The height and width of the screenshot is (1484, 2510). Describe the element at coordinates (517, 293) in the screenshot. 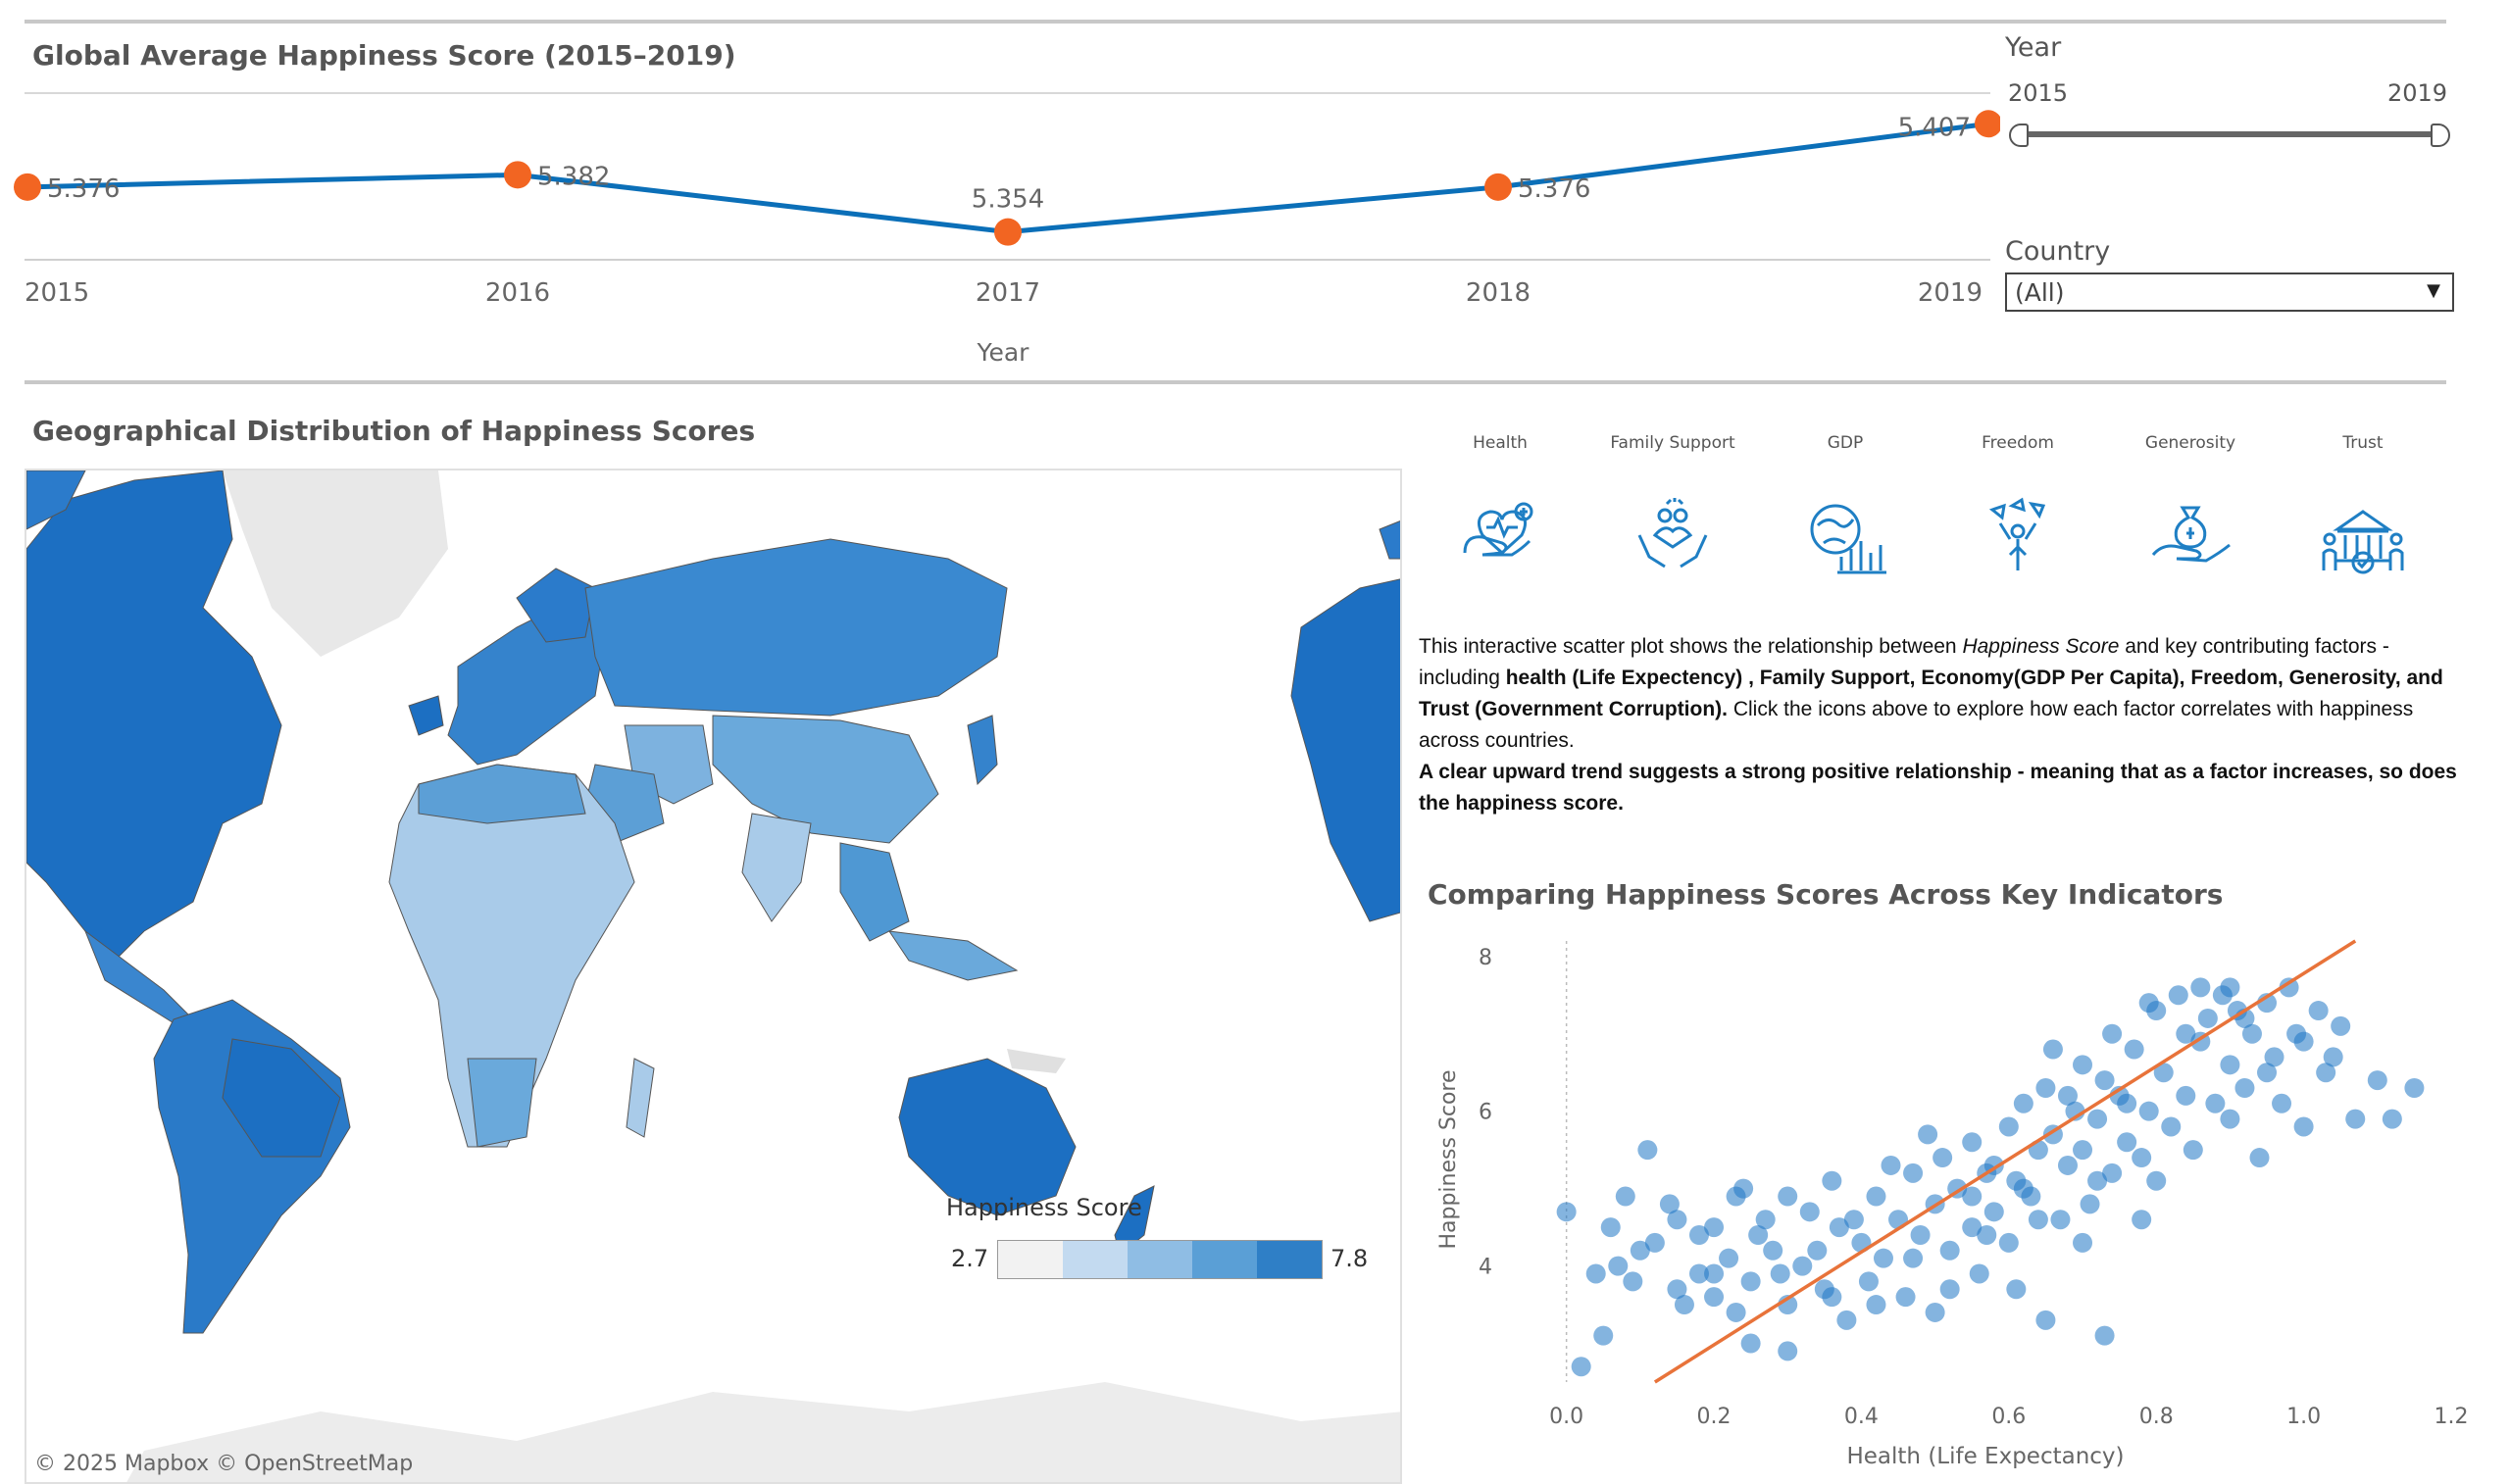

I see `line-chart-x-tick-label: 2016` at that location.